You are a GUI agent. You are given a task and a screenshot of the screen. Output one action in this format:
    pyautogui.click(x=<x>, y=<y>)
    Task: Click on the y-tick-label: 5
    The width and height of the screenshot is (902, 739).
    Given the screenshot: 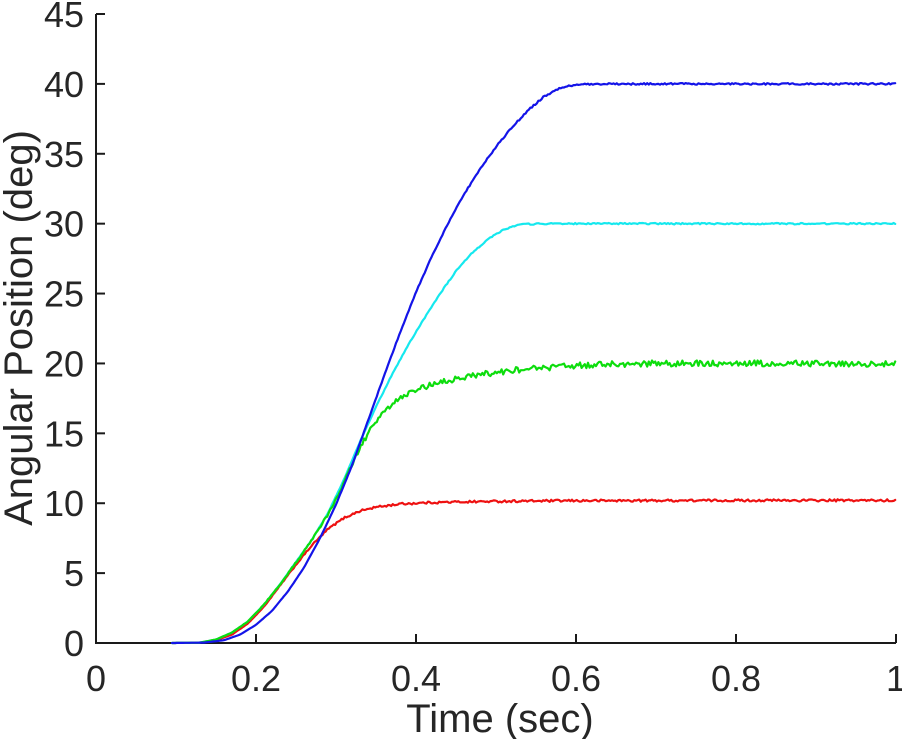 What is the action you would take?
    pyautogui.click(x=74, y=573)
    